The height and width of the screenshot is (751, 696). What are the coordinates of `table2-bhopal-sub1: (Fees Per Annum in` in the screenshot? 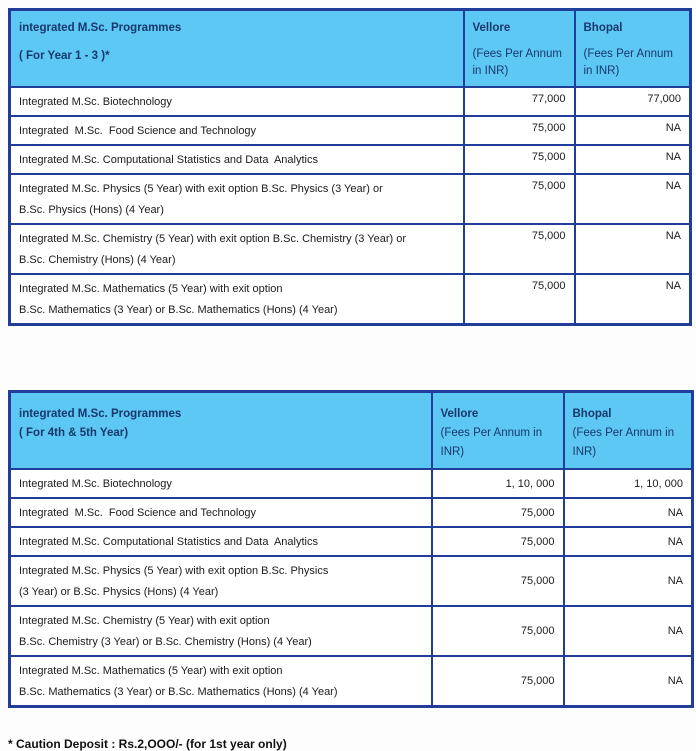 It's located at (623, 433).